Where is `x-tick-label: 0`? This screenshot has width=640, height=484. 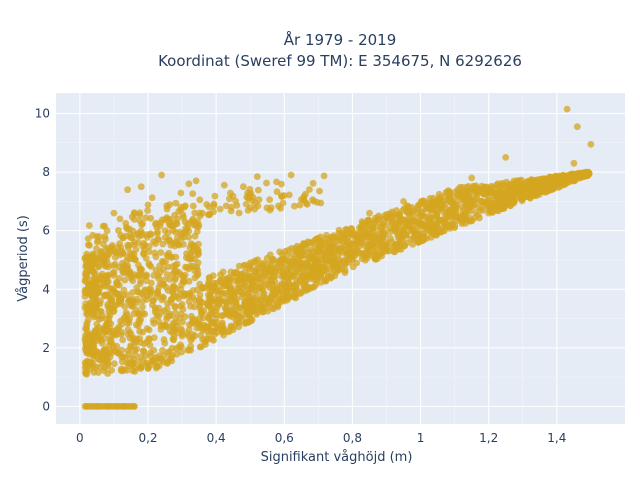
x-tick-label: 0 is located at coordinates (80, 438).